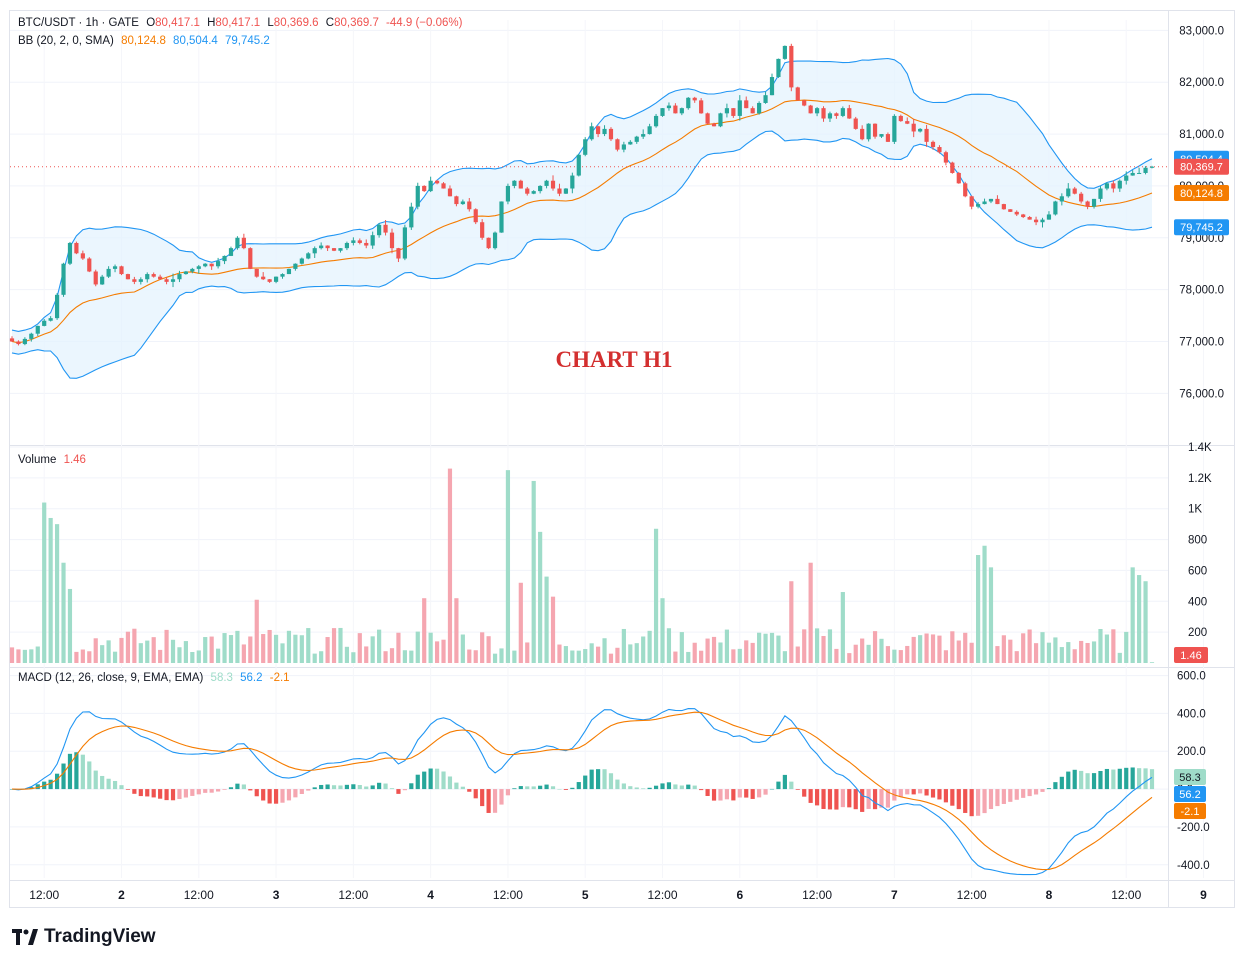  Describe the element at coordinates (1190, 811) in the screenshot. I see `macd-signal-badge: -2.1` at that location.